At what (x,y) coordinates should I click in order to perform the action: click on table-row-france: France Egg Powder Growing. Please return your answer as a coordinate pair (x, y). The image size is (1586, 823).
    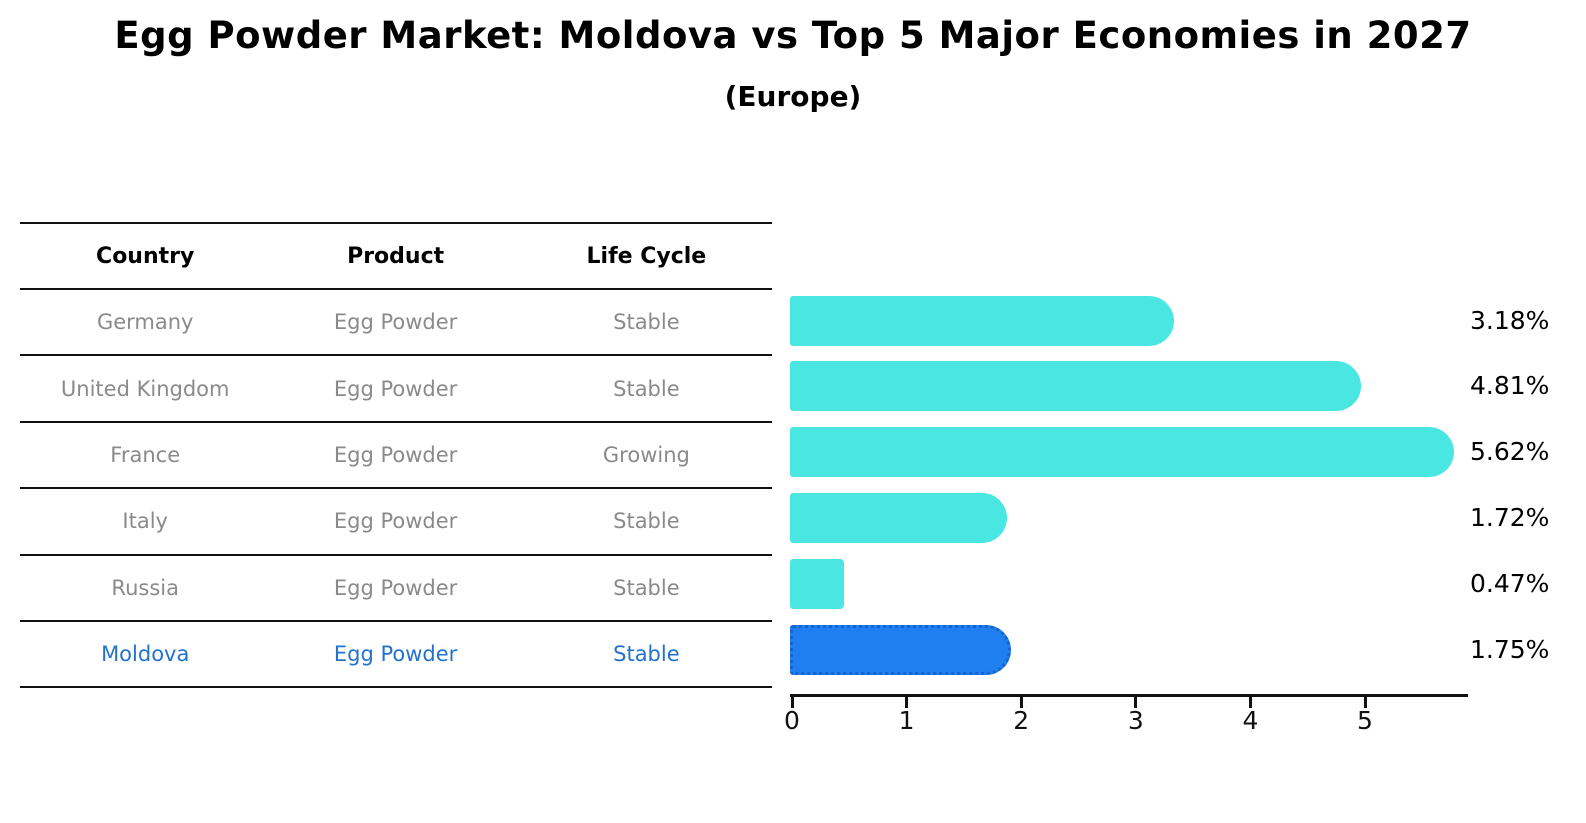
    Looking at the image, I should click on (396, 456).